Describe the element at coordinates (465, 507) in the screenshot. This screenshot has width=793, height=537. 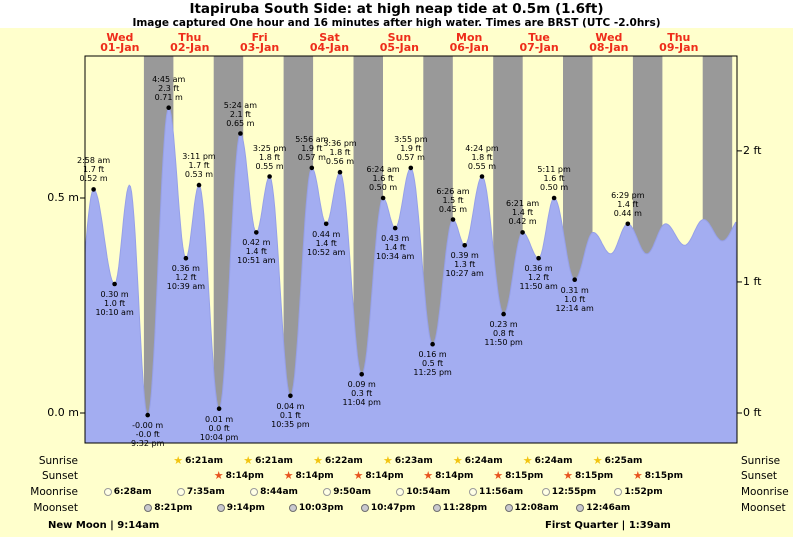
I see `moonset-time: 11:28pm` at that location.